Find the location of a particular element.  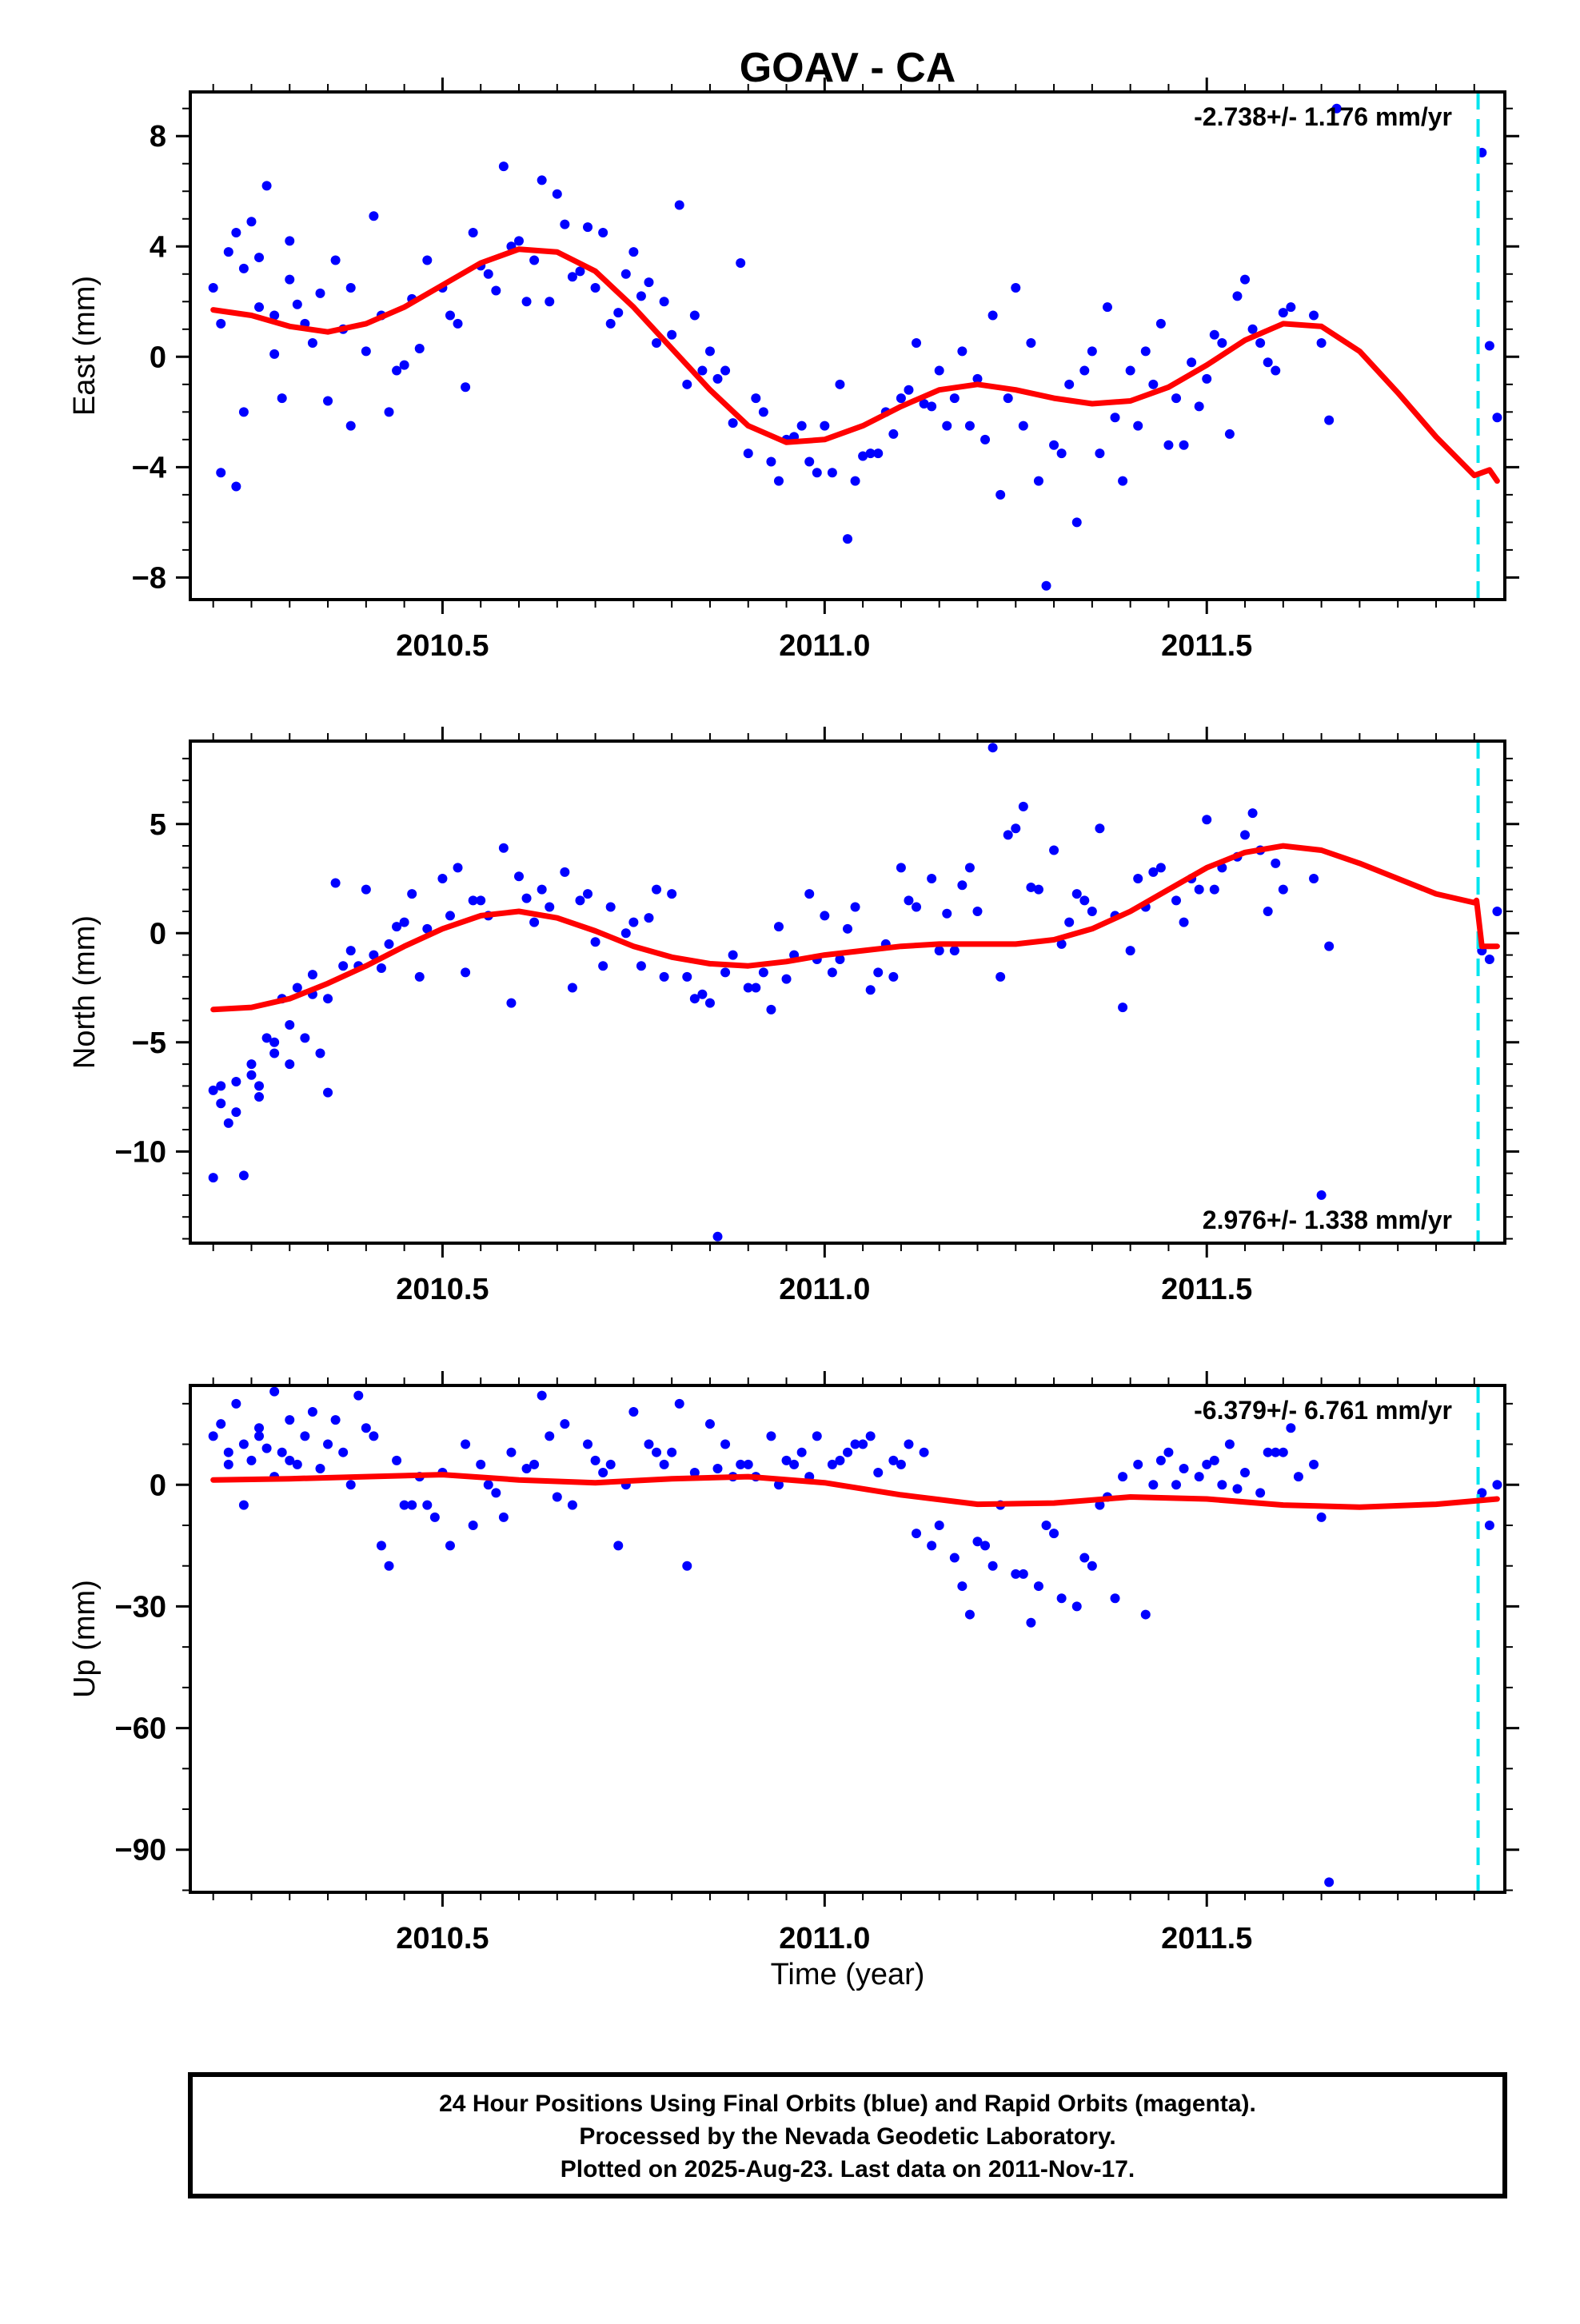

east-x-tick-label: 2010.5 is located at coordinates (442, 646).